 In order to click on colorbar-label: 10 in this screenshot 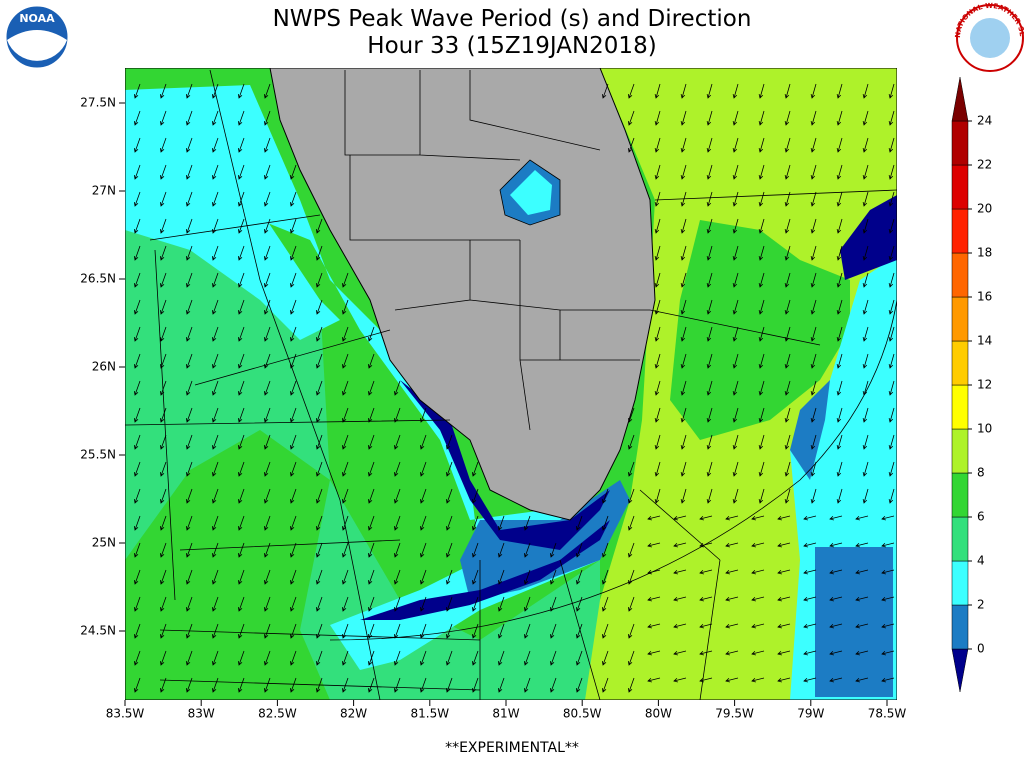, I will do `click(984, 429)`.